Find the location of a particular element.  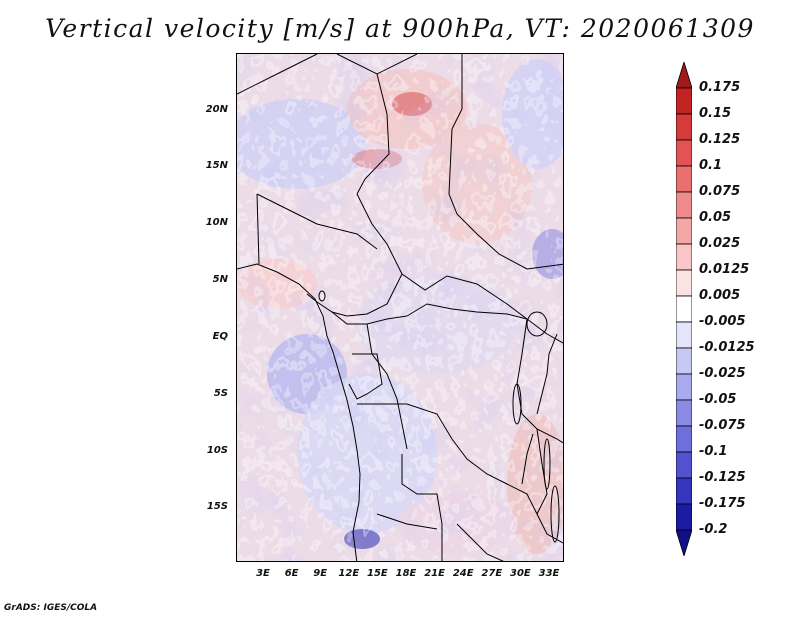

colorbar-label: 0.175 is located at coordinates (720, 87).